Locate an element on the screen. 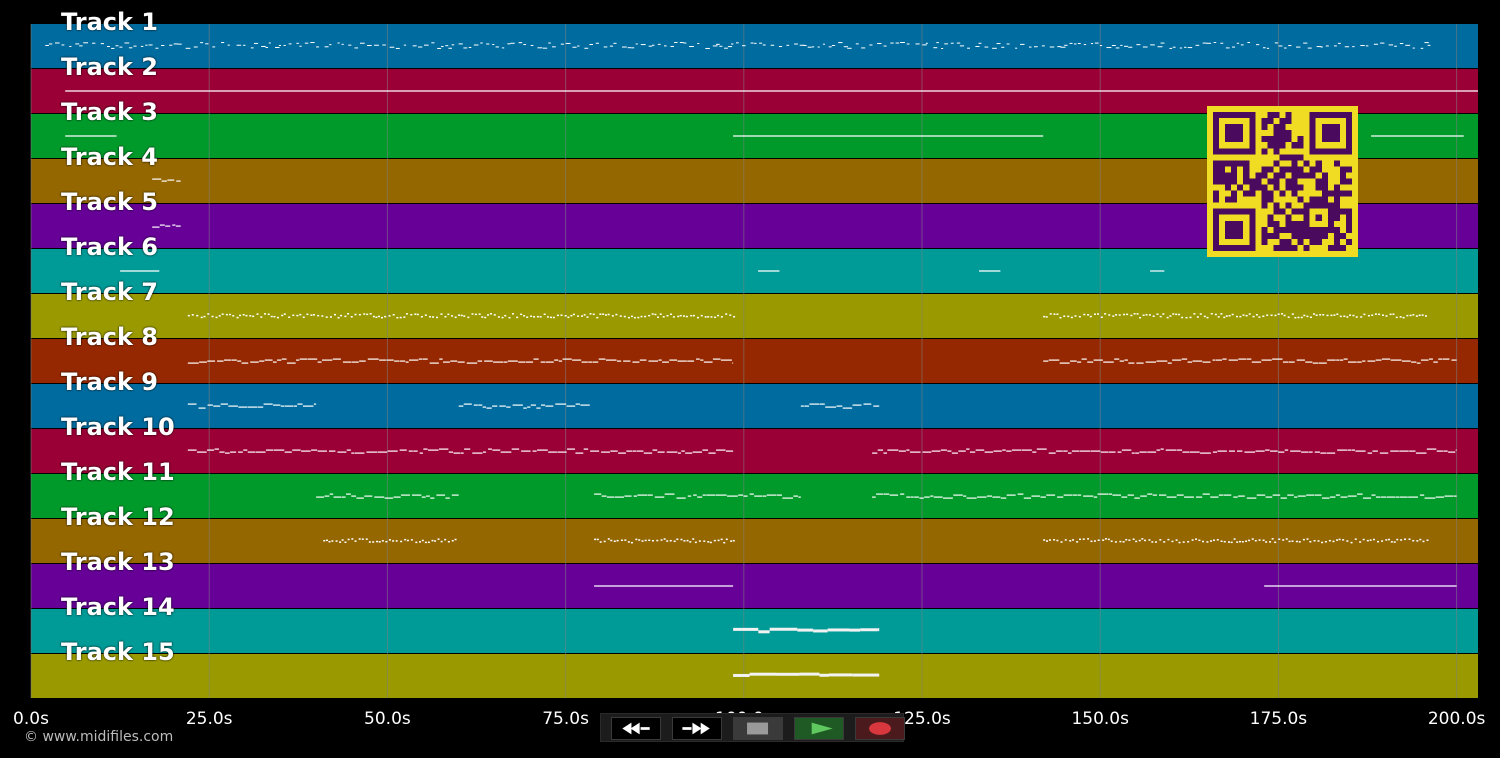 The width and height of the screenshot is (1500, 758). play-button is located at coordinates (819, 728).